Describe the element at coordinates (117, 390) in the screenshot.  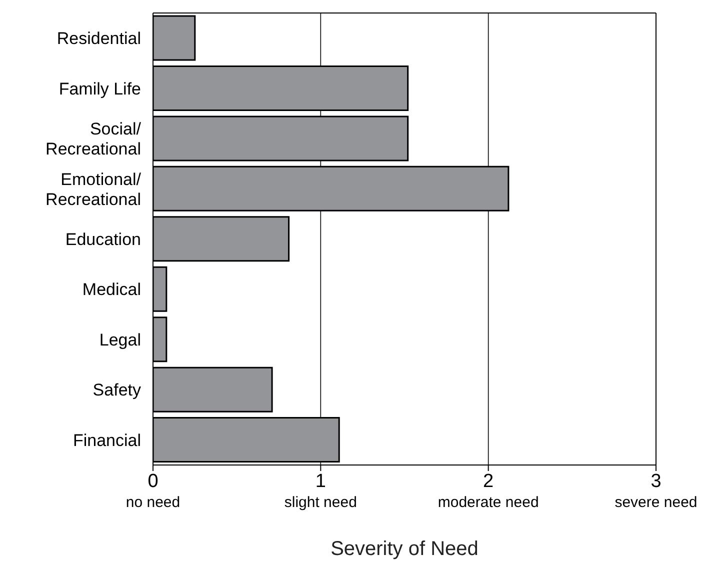
I see `y-tick-label: Safety` at that location.